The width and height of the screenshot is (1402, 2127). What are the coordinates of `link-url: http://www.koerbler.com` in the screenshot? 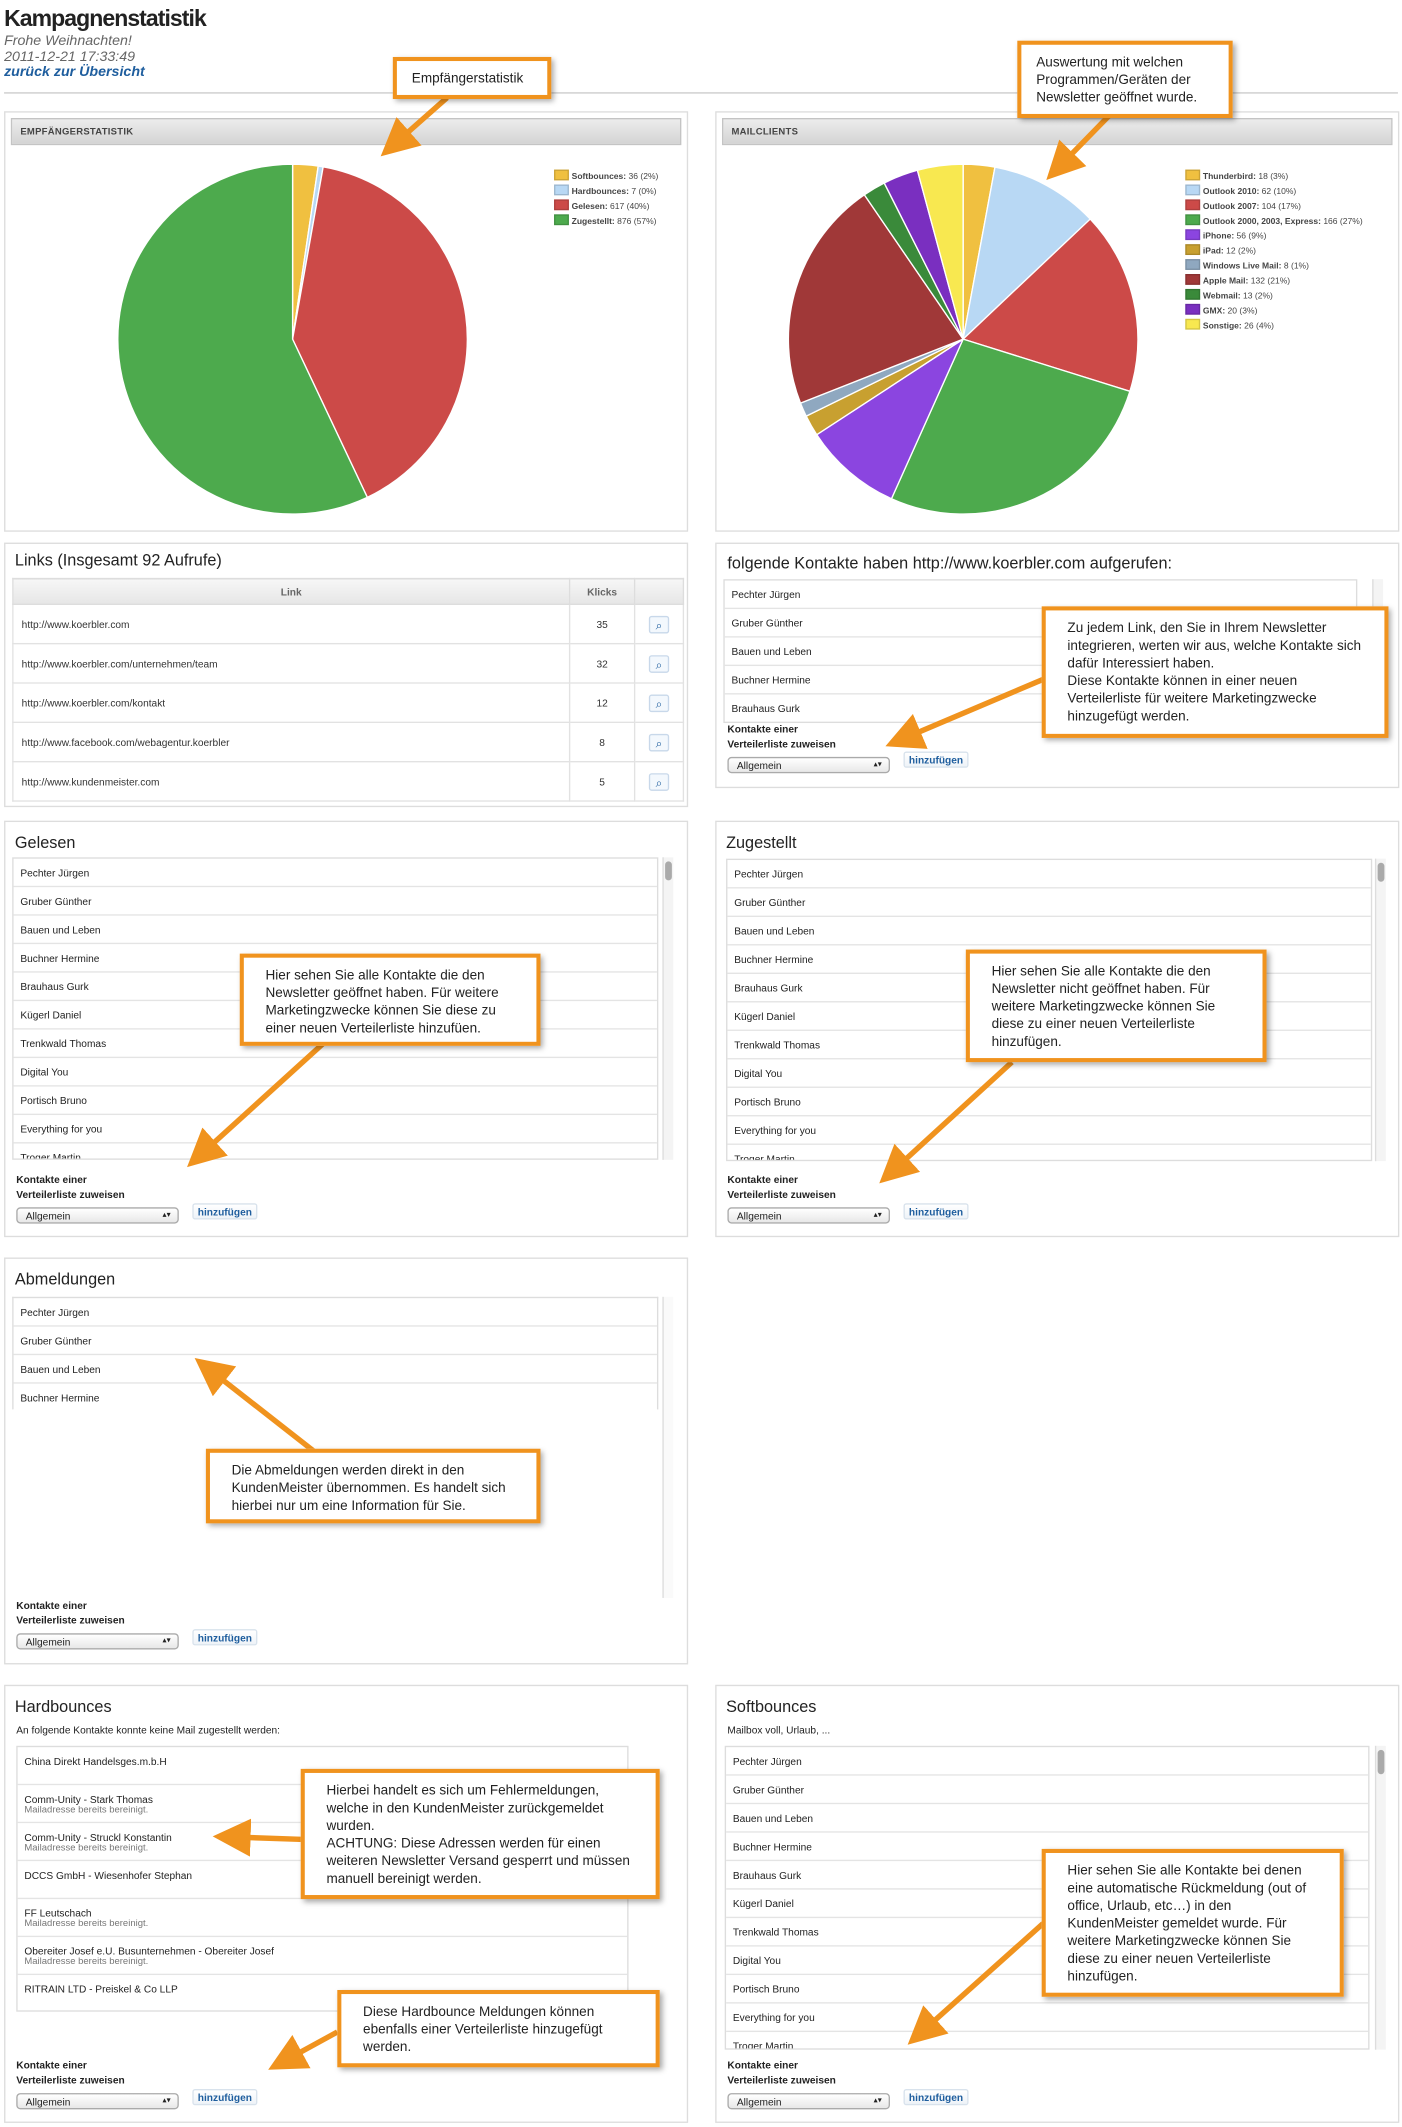 It's located at (291, 624).